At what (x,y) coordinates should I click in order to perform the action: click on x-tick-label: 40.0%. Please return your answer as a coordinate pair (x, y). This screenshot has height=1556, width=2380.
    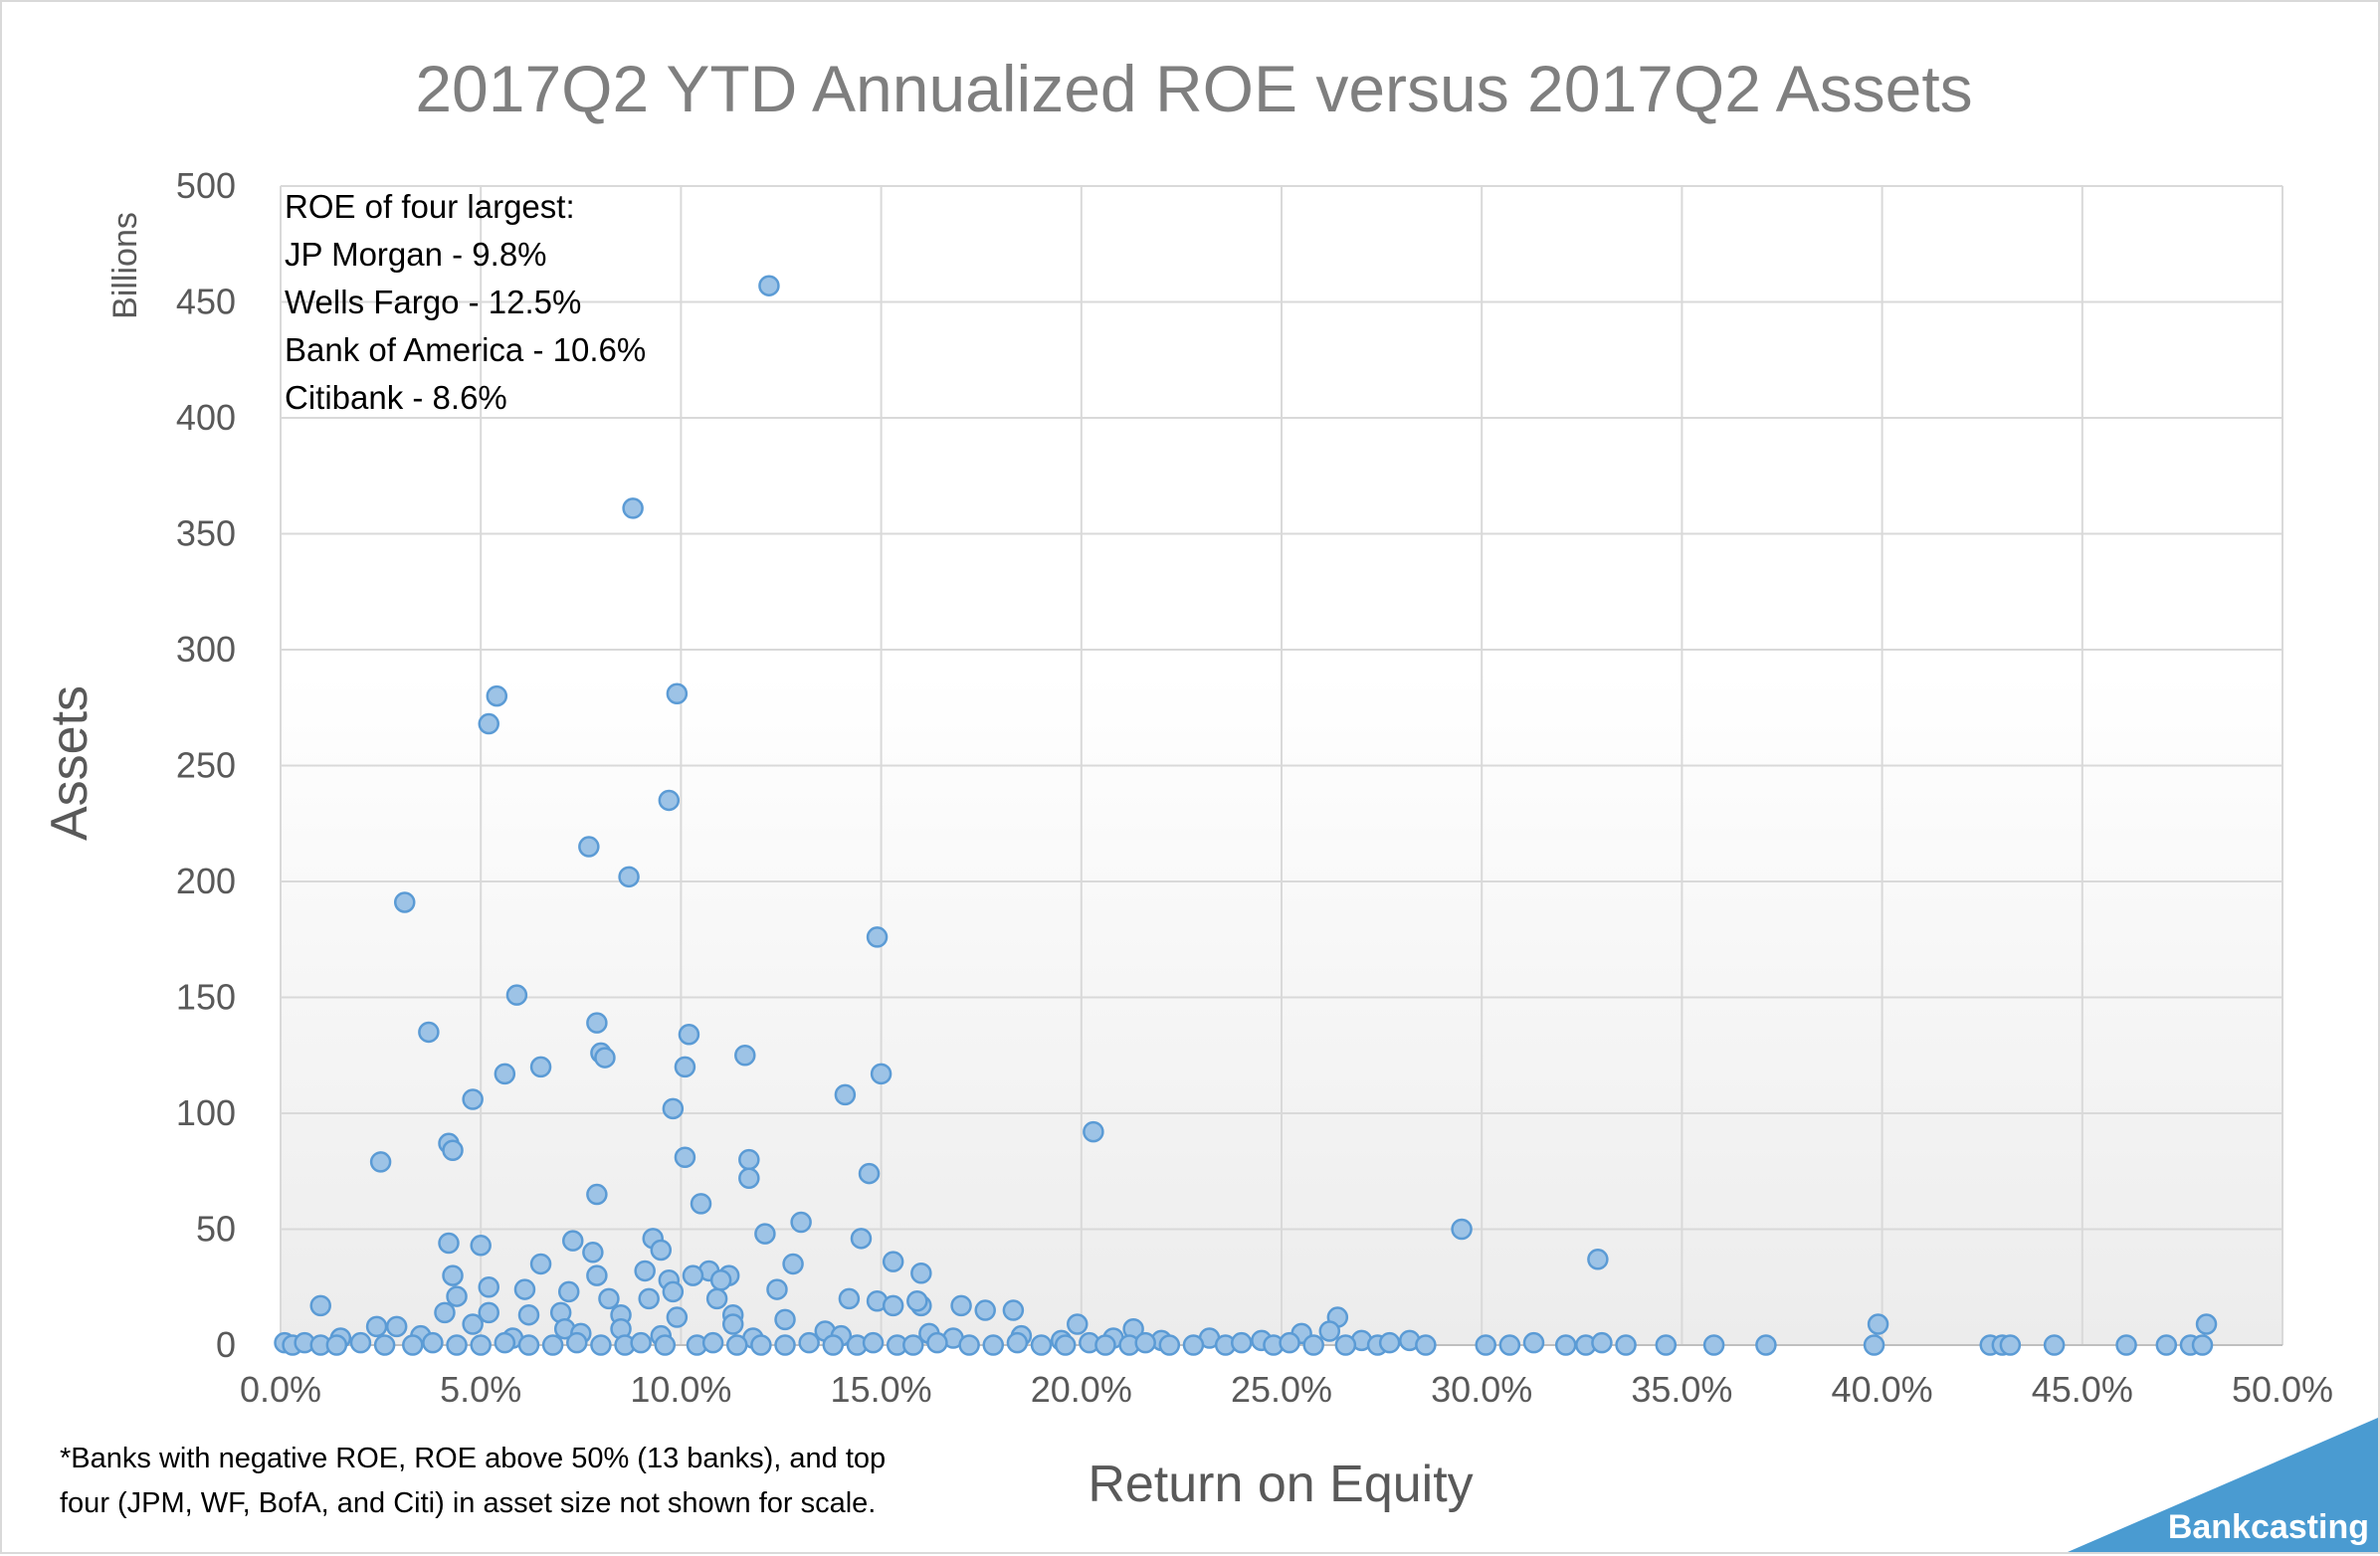
    Looking at the image, I should click on (1882, 1390).